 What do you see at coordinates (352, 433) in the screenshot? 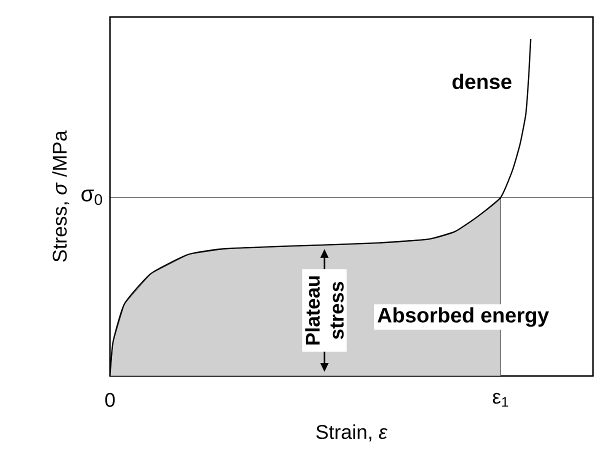
I see `x-axis-title: Strain, ε` at bounding box center [352, 433].